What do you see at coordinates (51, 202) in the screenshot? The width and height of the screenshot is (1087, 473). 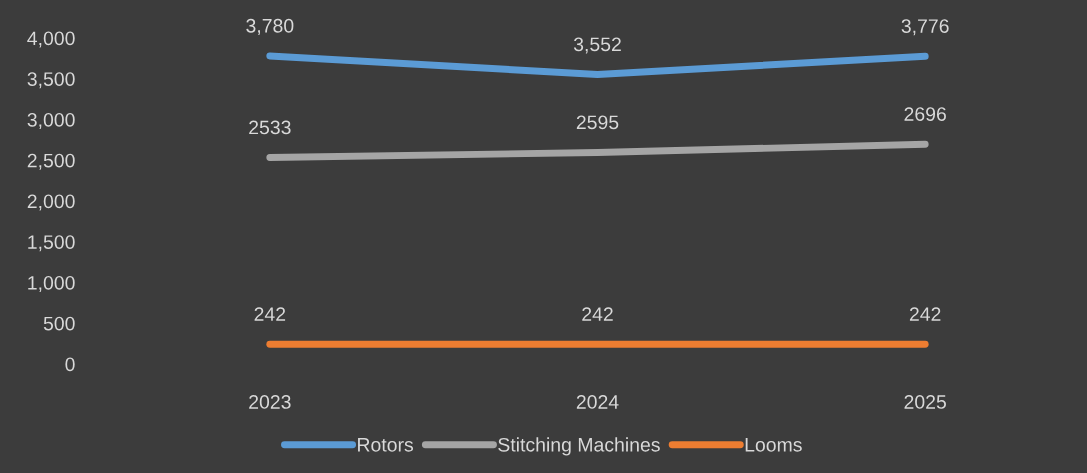 I see `y-tick-label: 2,000` at bounding box center [51, 202].